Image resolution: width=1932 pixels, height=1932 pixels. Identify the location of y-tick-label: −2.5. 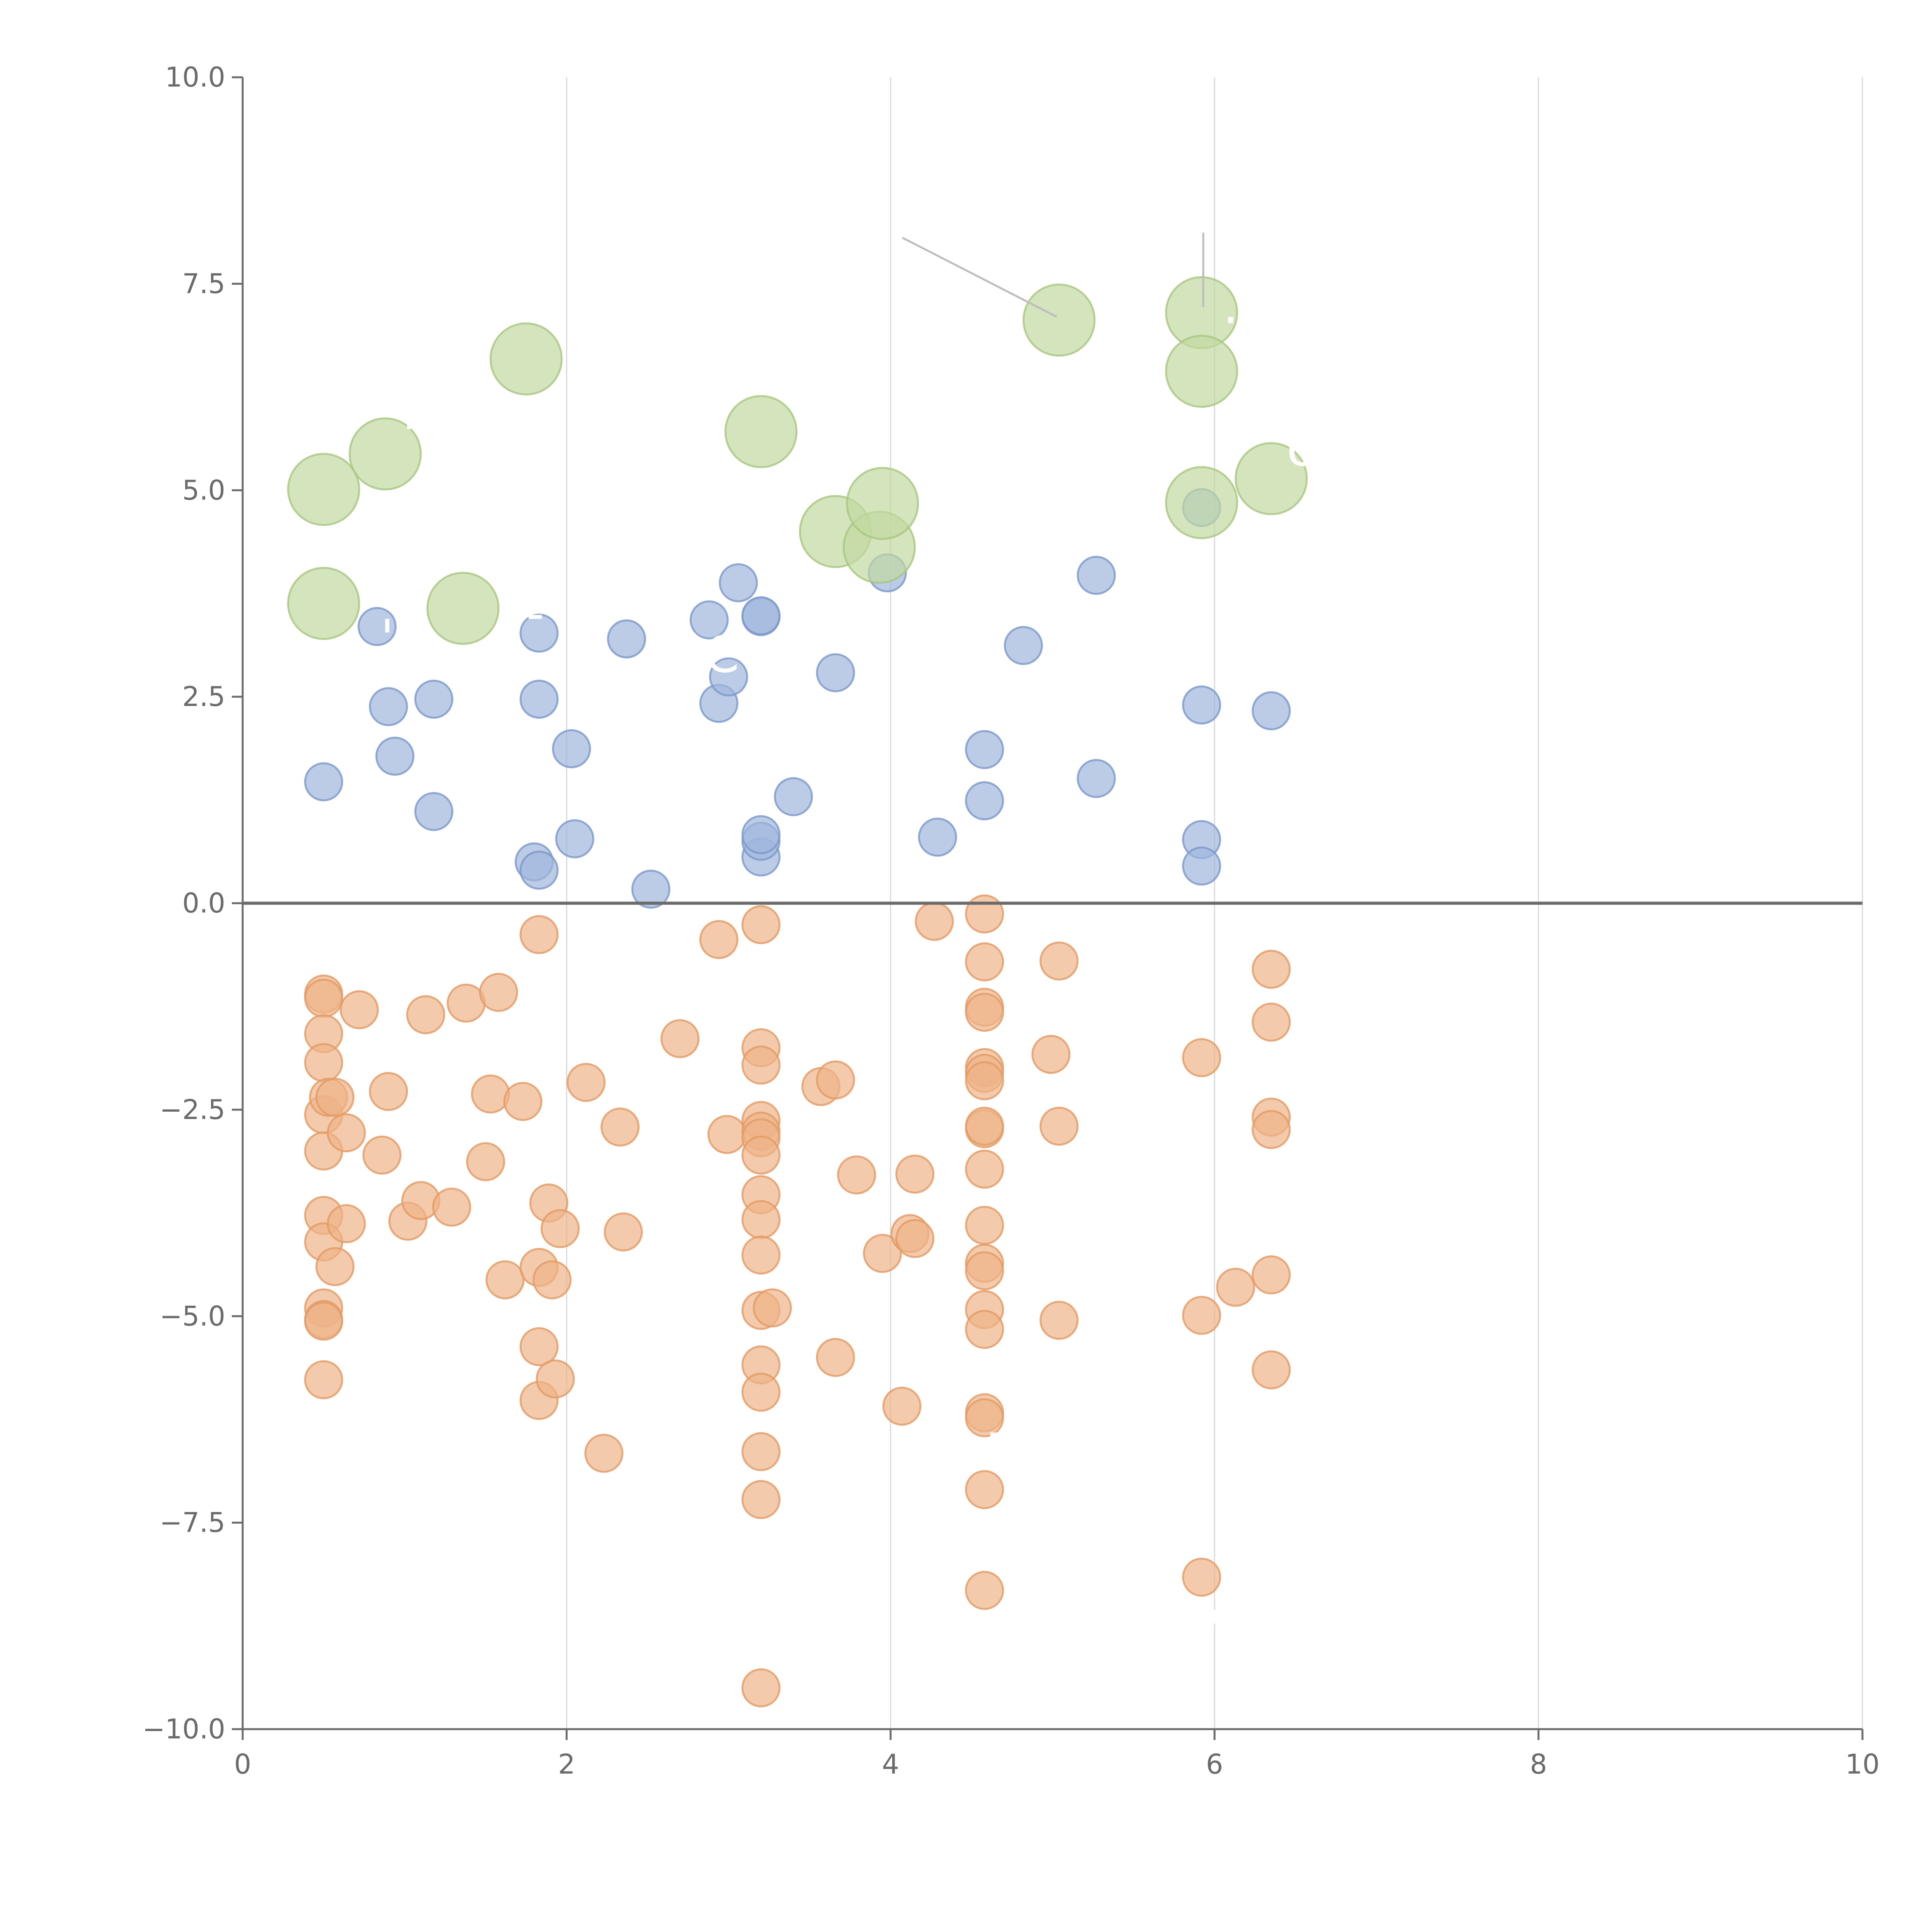
(192, 1110).